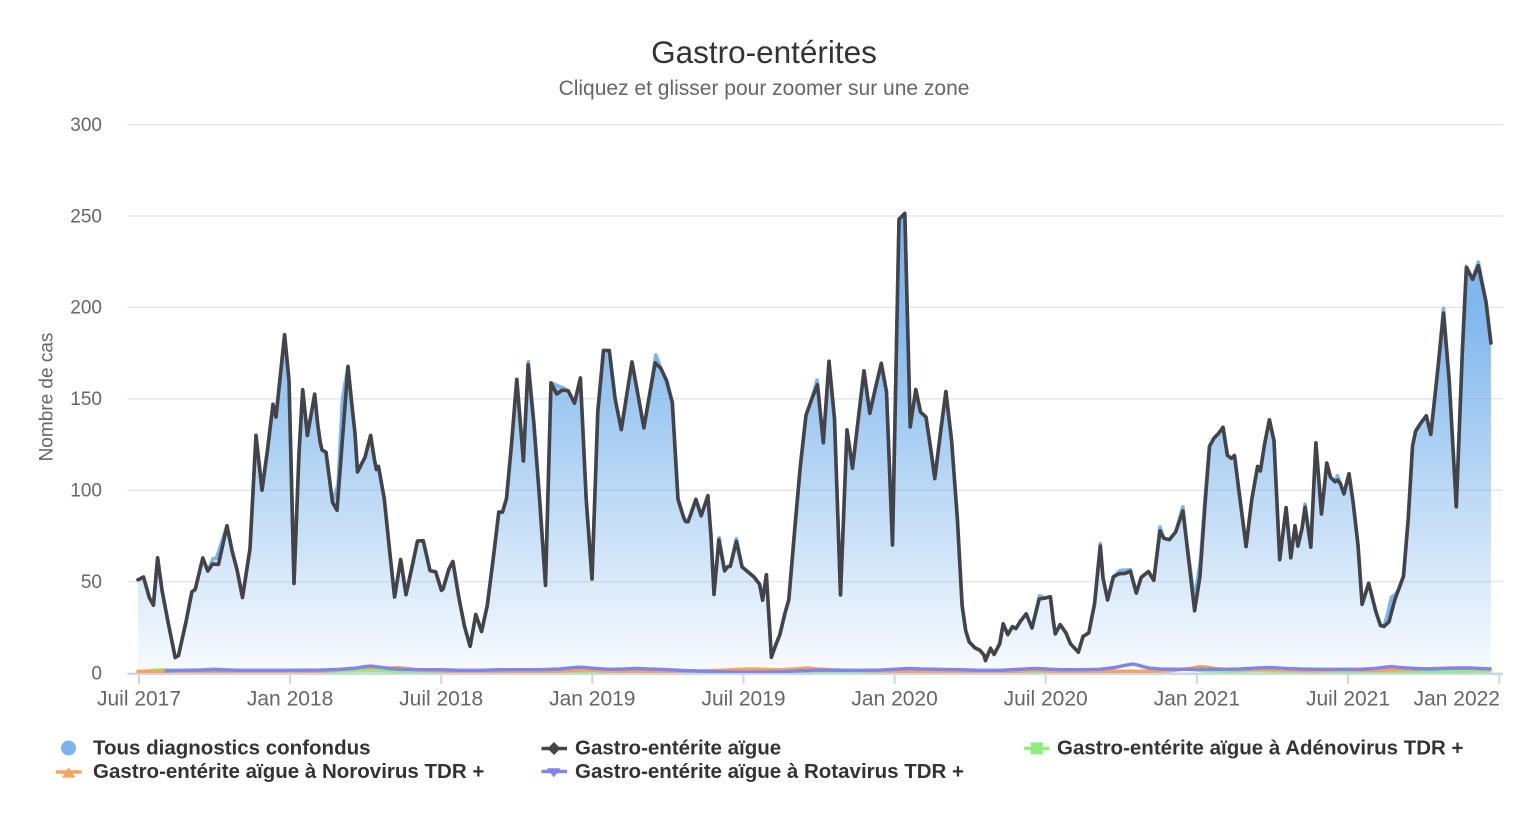 The image size is (1528, 837). What do you see at coordinates (290, 699) in the screenshot?
I see `svg-text: Jan 2018` at bounding box center [290, 699].